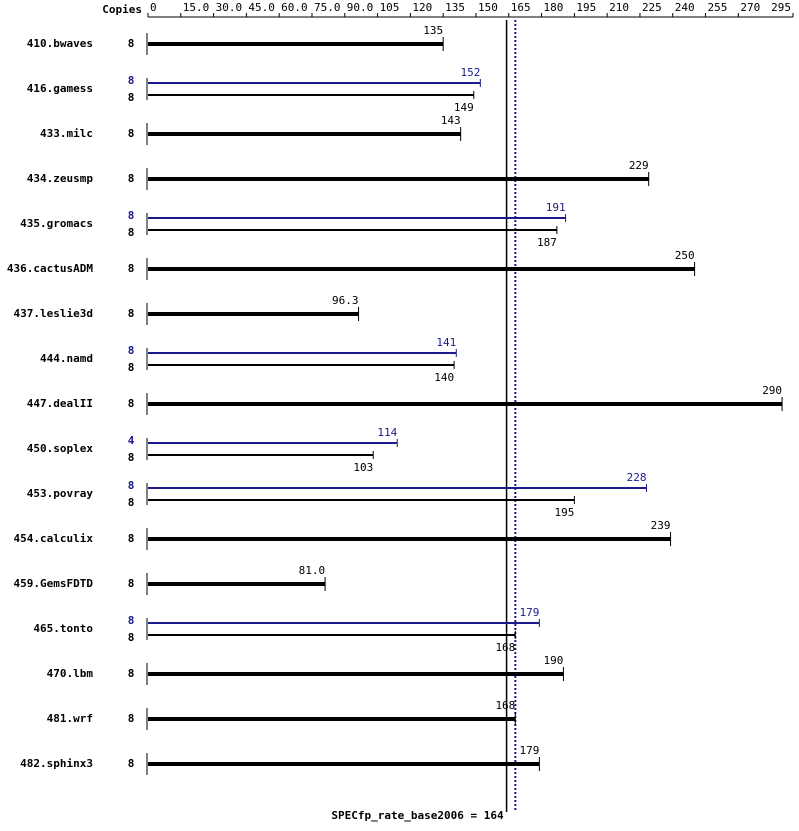 The image size is (799, 831). What do you see at coordinates (70, 673) in the screenshot?
I see `benchmark-label: 470.lbm` at bounding box center [70, 673].